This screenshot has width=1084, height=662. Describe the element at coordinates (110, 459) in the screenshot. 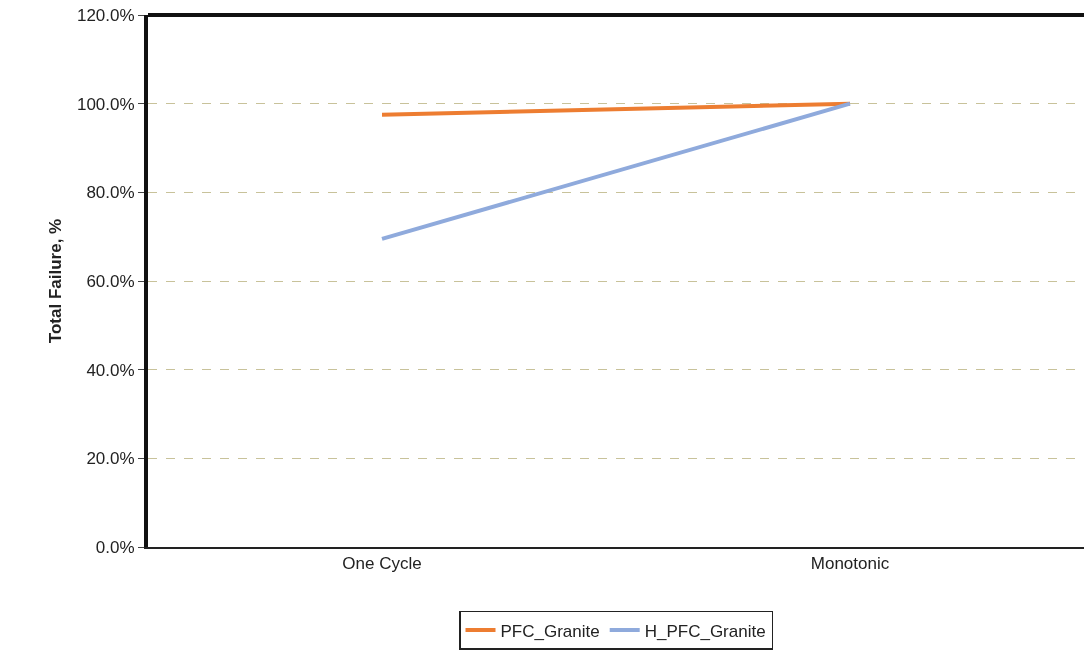

I see `y-tick-label: 20.0%` at that location.